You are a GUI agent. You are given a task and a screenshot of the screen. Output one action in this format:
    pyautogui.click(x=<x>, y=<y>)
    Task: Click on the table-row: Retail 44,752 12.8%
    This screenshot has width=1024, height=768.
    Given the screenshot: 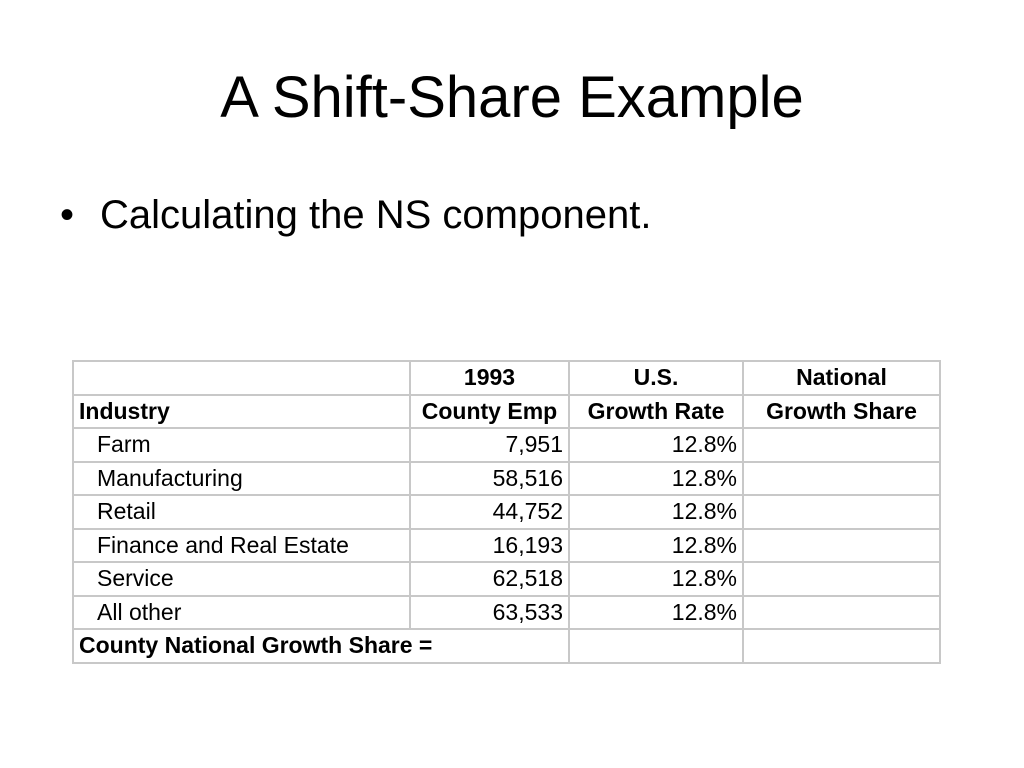 What is the action you would take?
    pyautogui.click(x=506, y=512)
    